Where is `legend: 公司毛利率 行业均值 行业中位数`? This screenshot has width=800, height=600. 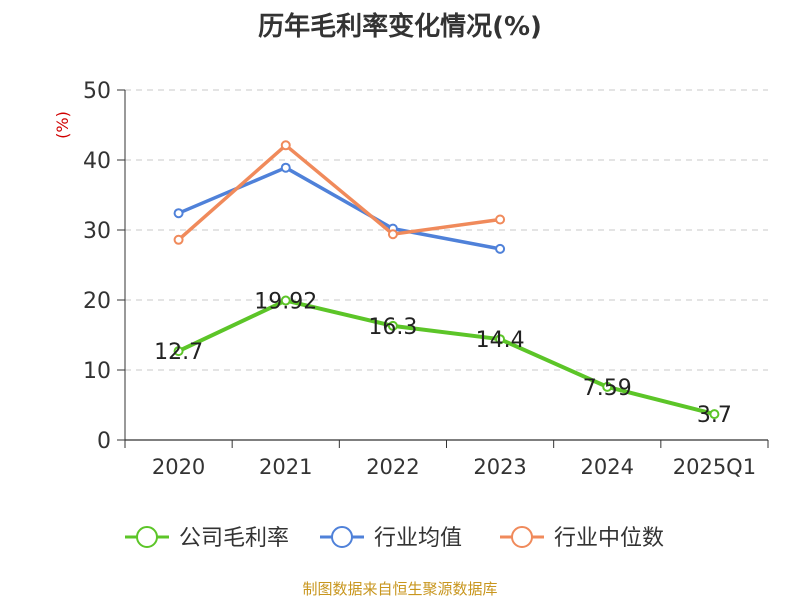
legend: 公司毛利率 行业均值 行业中位数 is located at coordinates (394, 538).